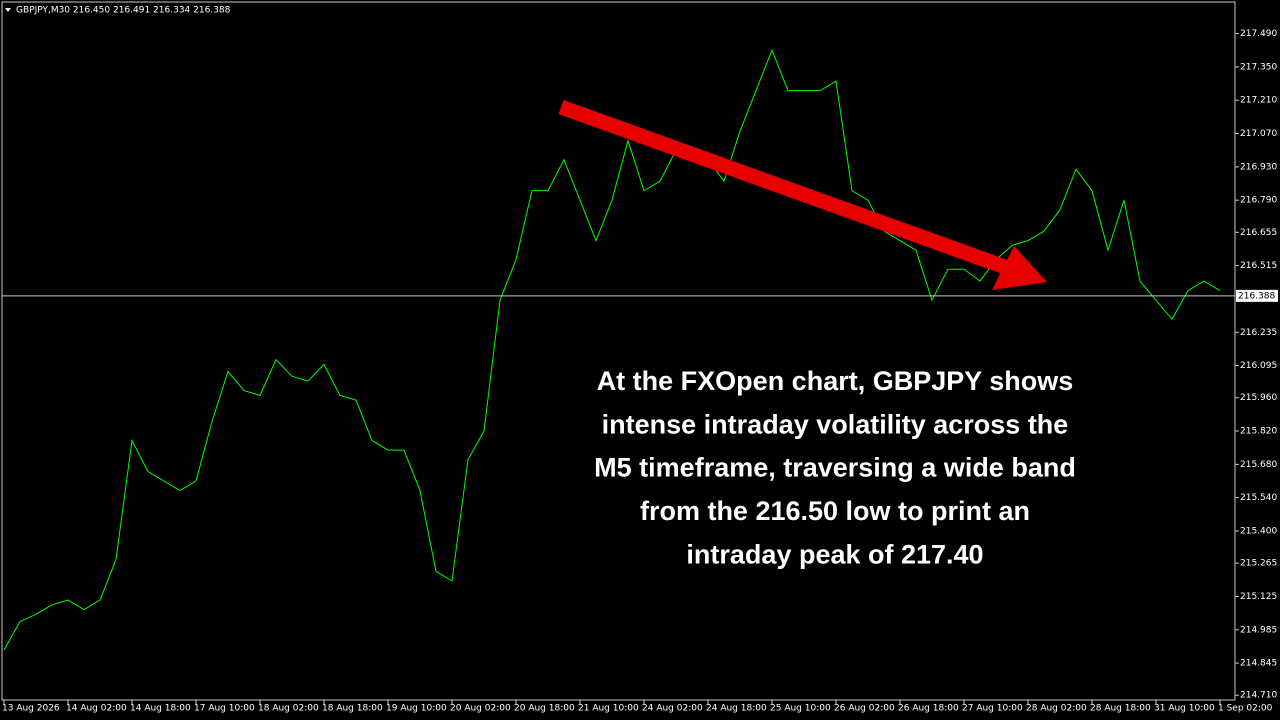 The image size is (1280, 720). I want to click on x-tick-label: 25 Aug 10:00, so click(800, 709).